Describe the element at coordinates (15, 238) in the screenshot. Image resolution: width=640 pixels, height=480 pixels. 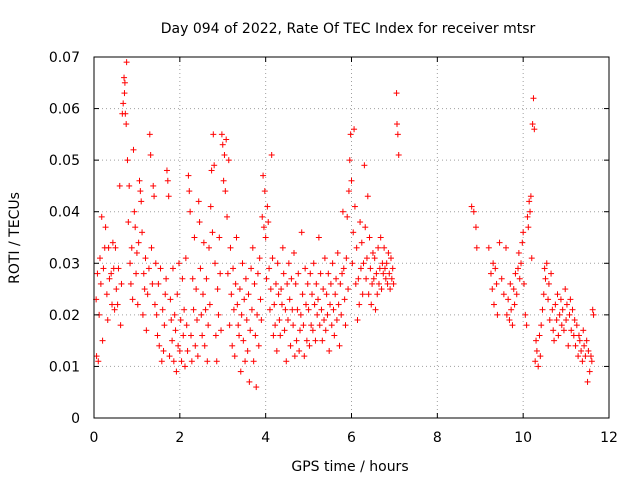
I see `y-axis-label: ROTI / TECUs` at that location.